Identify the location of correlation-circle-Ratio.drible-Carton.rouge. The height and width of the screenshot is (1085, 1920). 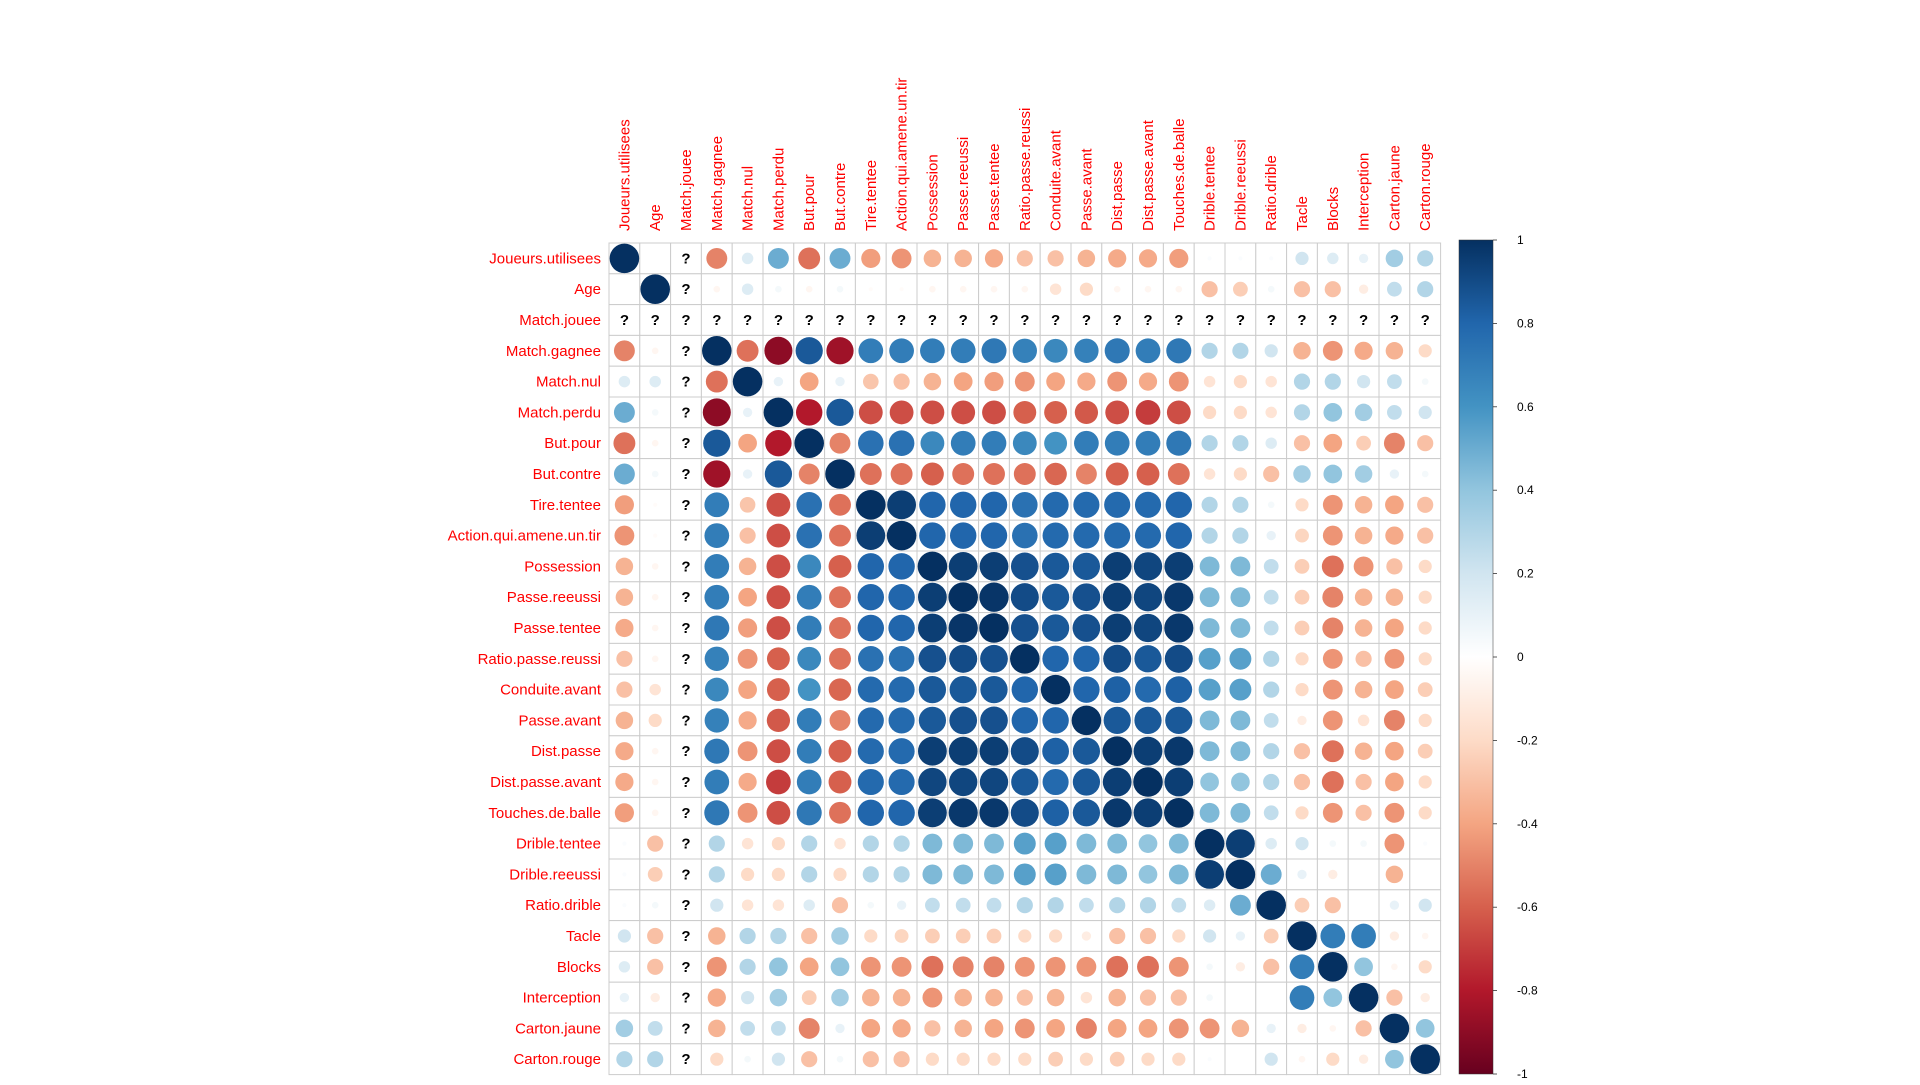
(1425, 905).